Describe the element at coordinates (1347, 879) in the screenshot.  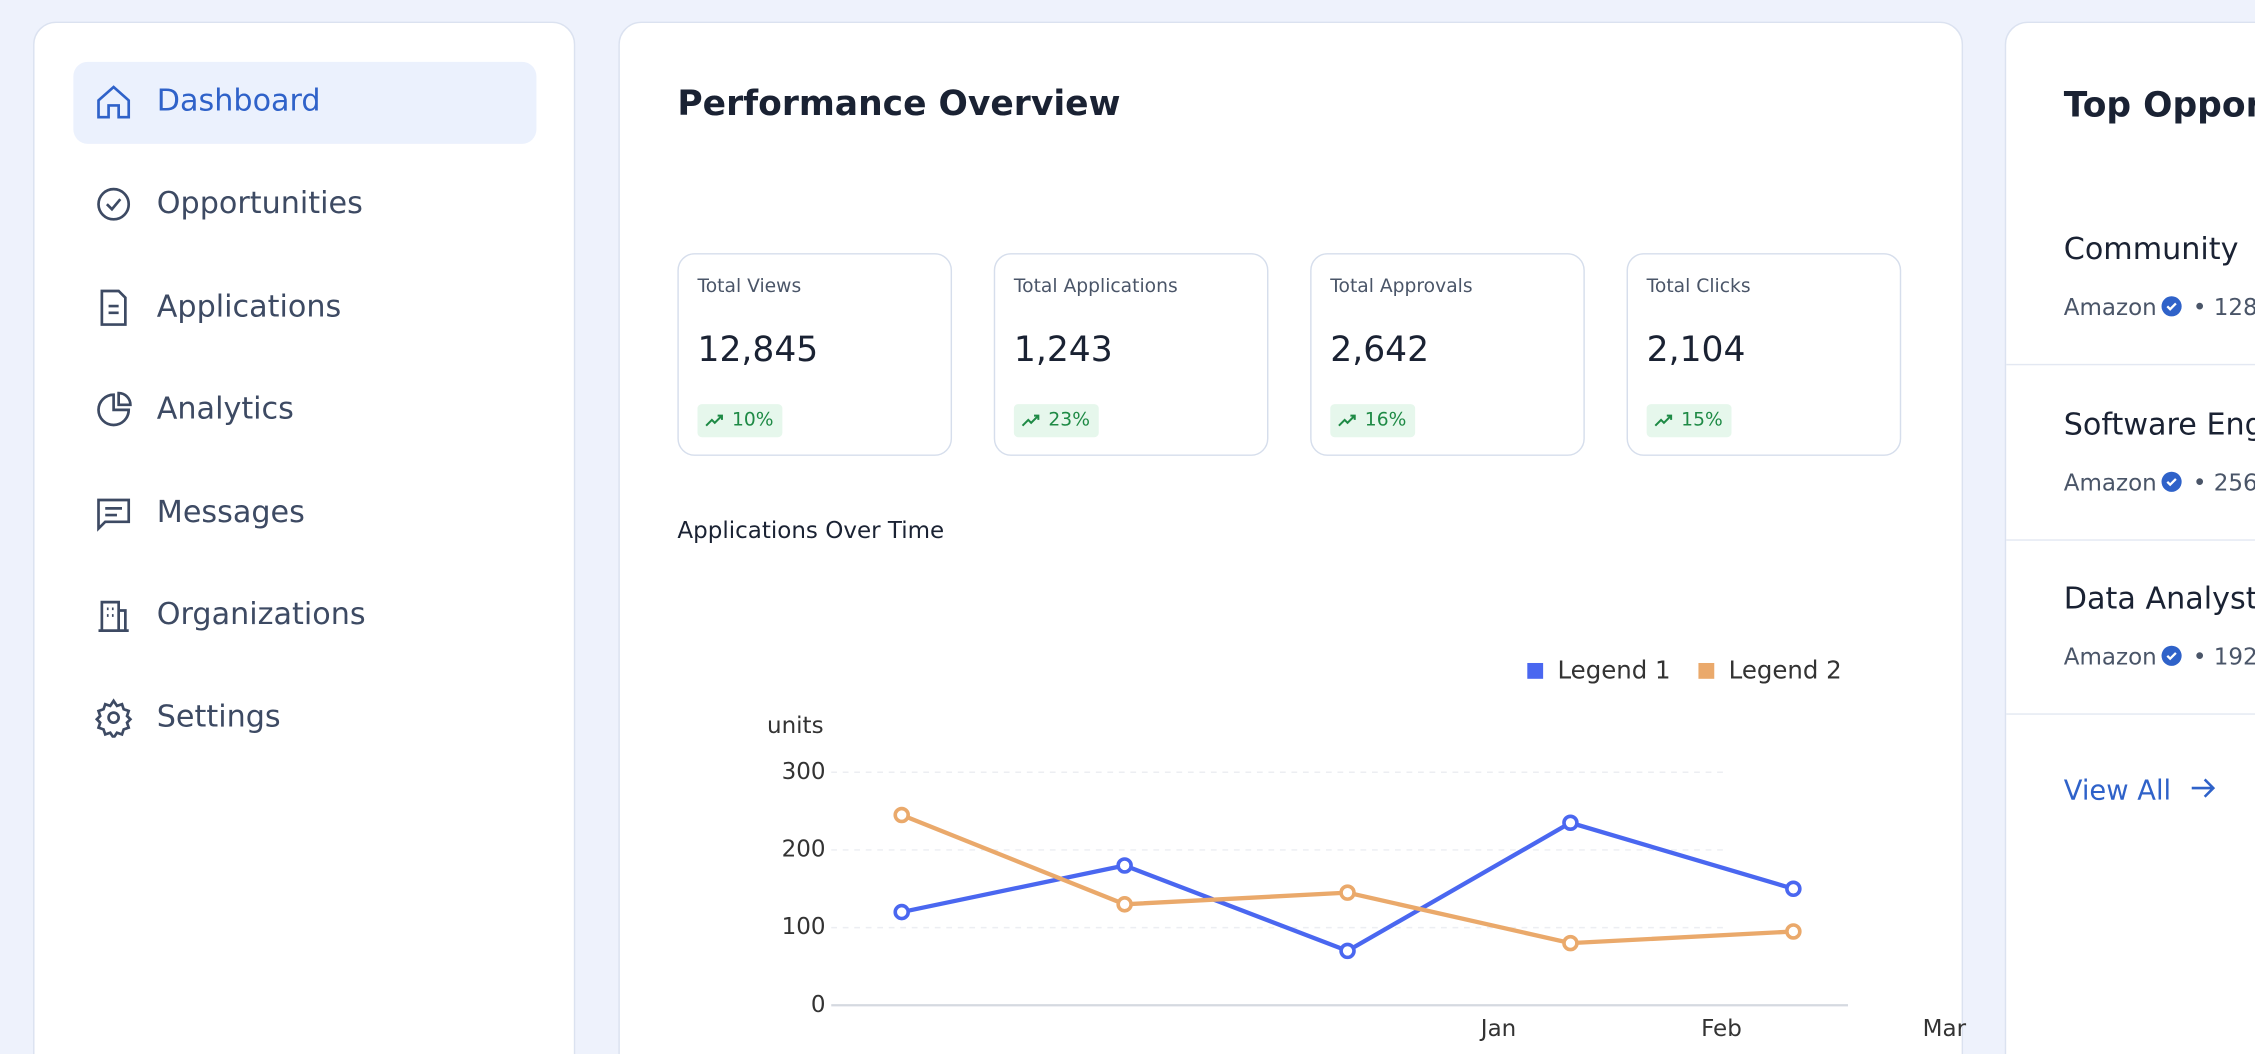
I see `series-line` at that location.